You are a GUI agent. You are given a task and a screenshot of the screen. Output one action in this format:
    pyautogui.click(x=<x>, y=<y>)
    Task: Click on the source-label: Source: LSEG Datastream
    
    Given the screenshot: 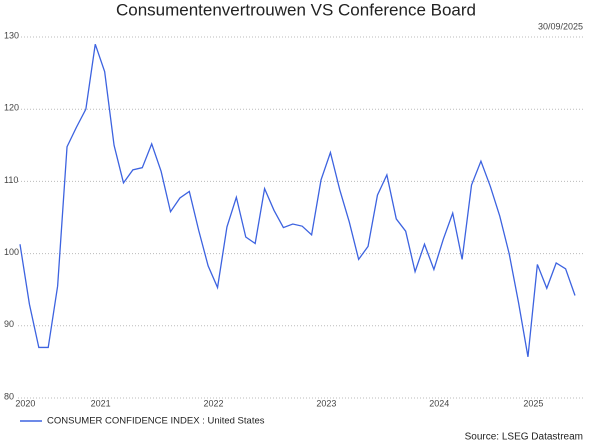 What is the action you would take?
    pyautogui.click(x=524, y=436)
    